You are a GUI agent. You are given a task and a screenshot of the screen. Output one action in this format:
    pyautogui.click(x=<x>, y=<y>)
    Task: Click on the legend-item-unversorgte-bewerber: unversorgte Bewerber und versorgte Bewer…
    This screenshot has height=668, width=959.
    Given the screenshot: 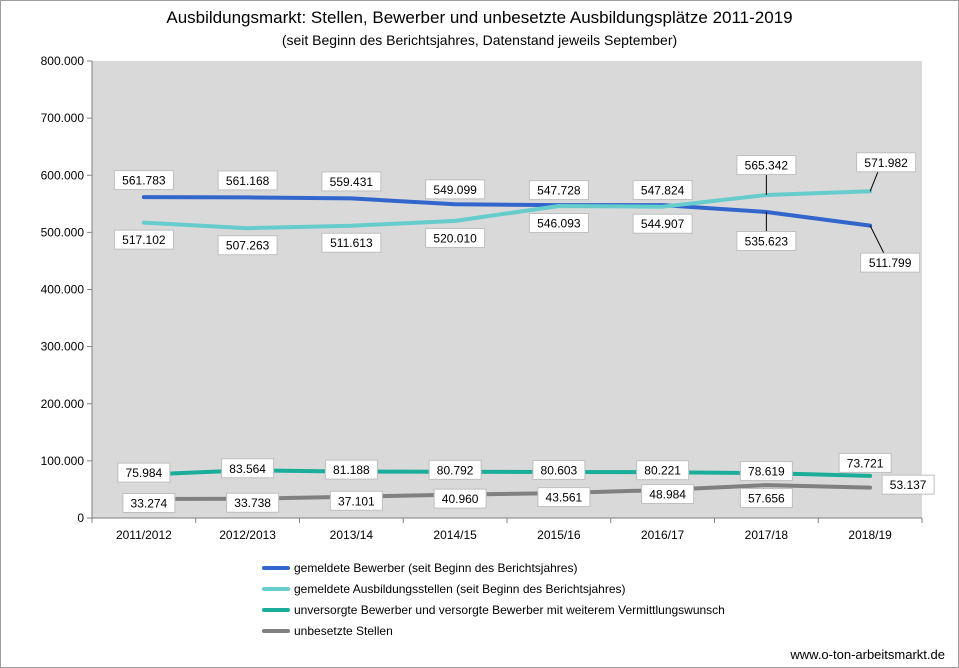 What is the action you would take?
    pyautogui.click(x=493, y=610)
    